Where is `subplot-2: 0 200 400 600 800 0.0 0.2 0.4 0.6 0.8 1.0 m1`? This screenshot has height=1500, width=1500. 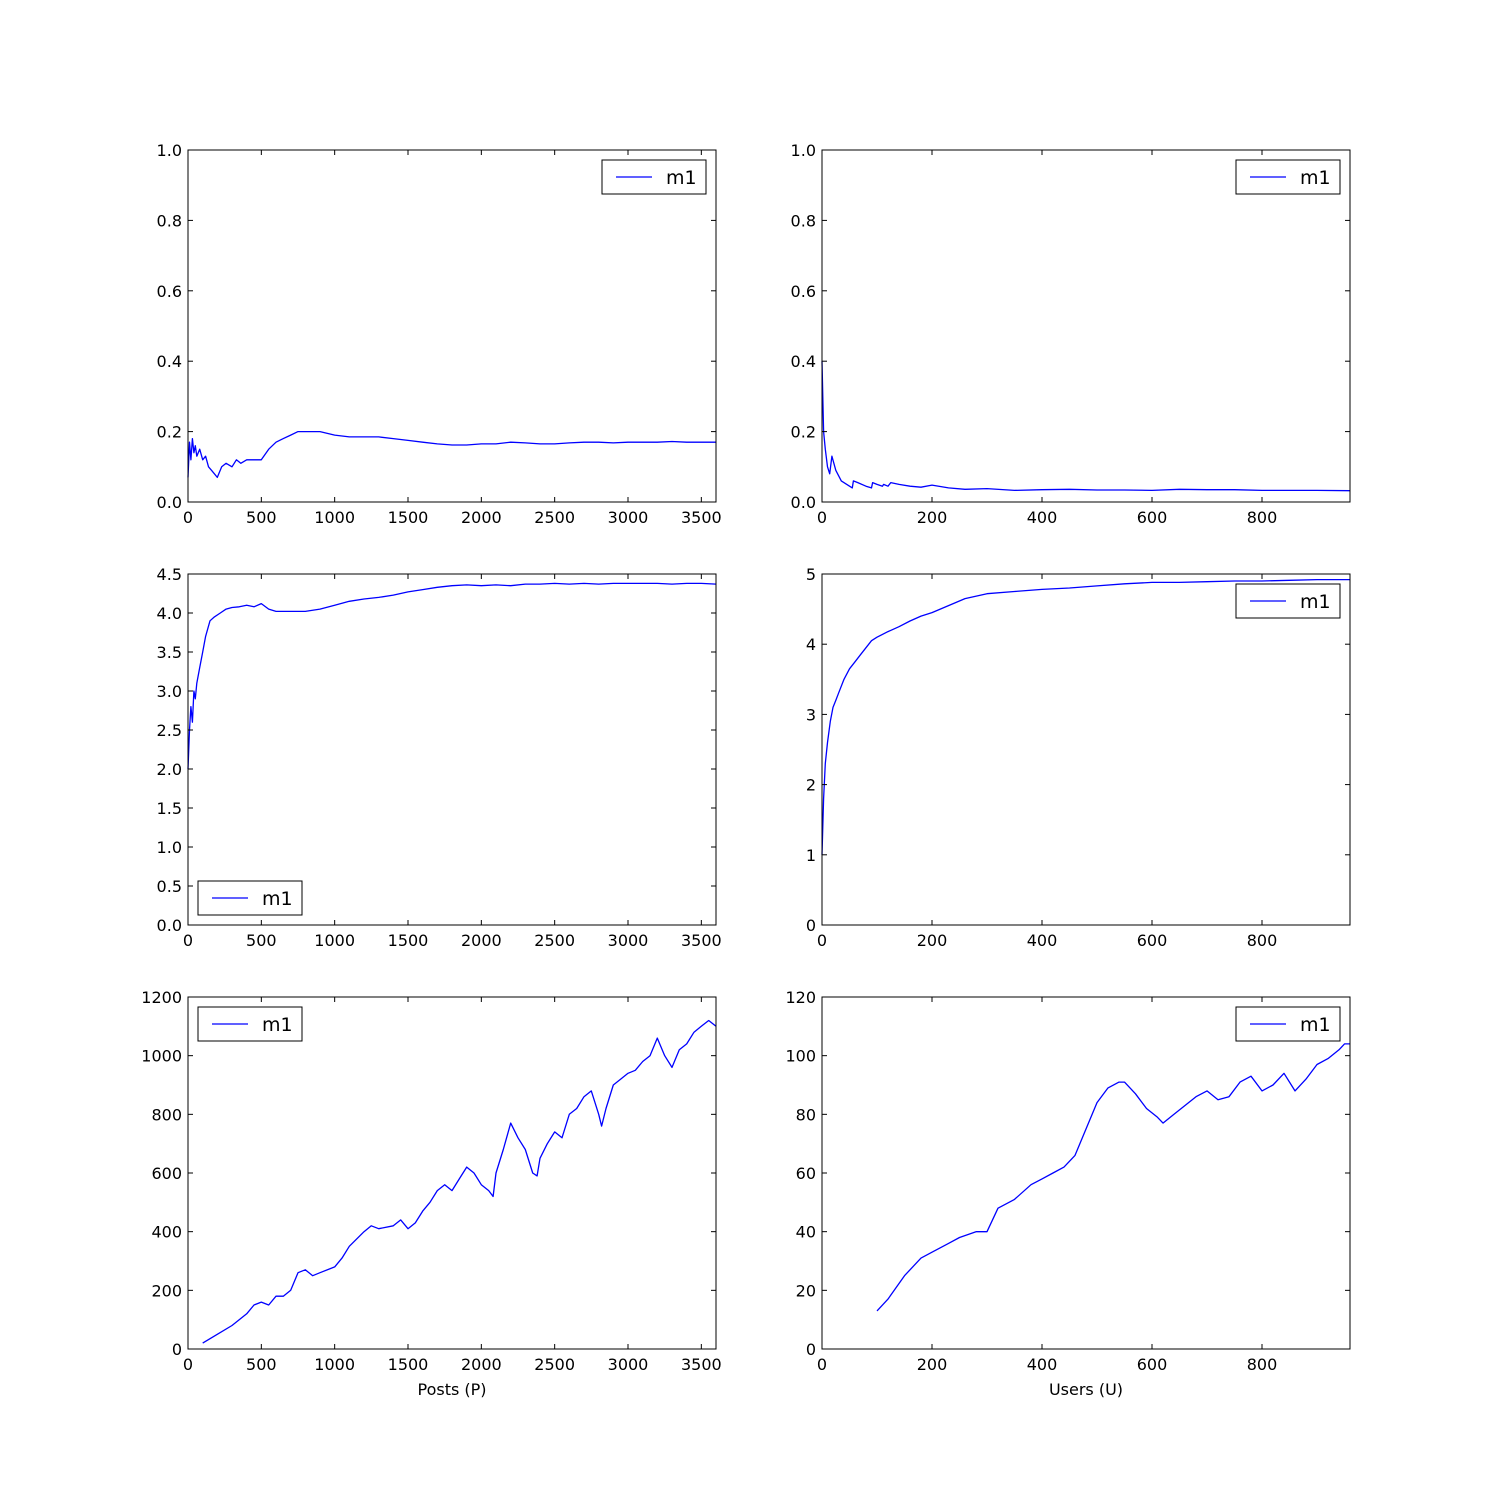
subplot-2: 0 200 400 600 800 0.0 0.2 0.4 0.6 0.8 1.0 m1 is located at coordinates (1071, 334).